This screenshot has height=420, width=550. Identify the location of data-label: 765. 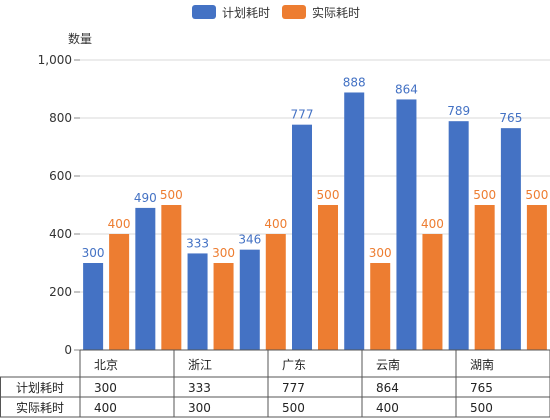
(510, 118).